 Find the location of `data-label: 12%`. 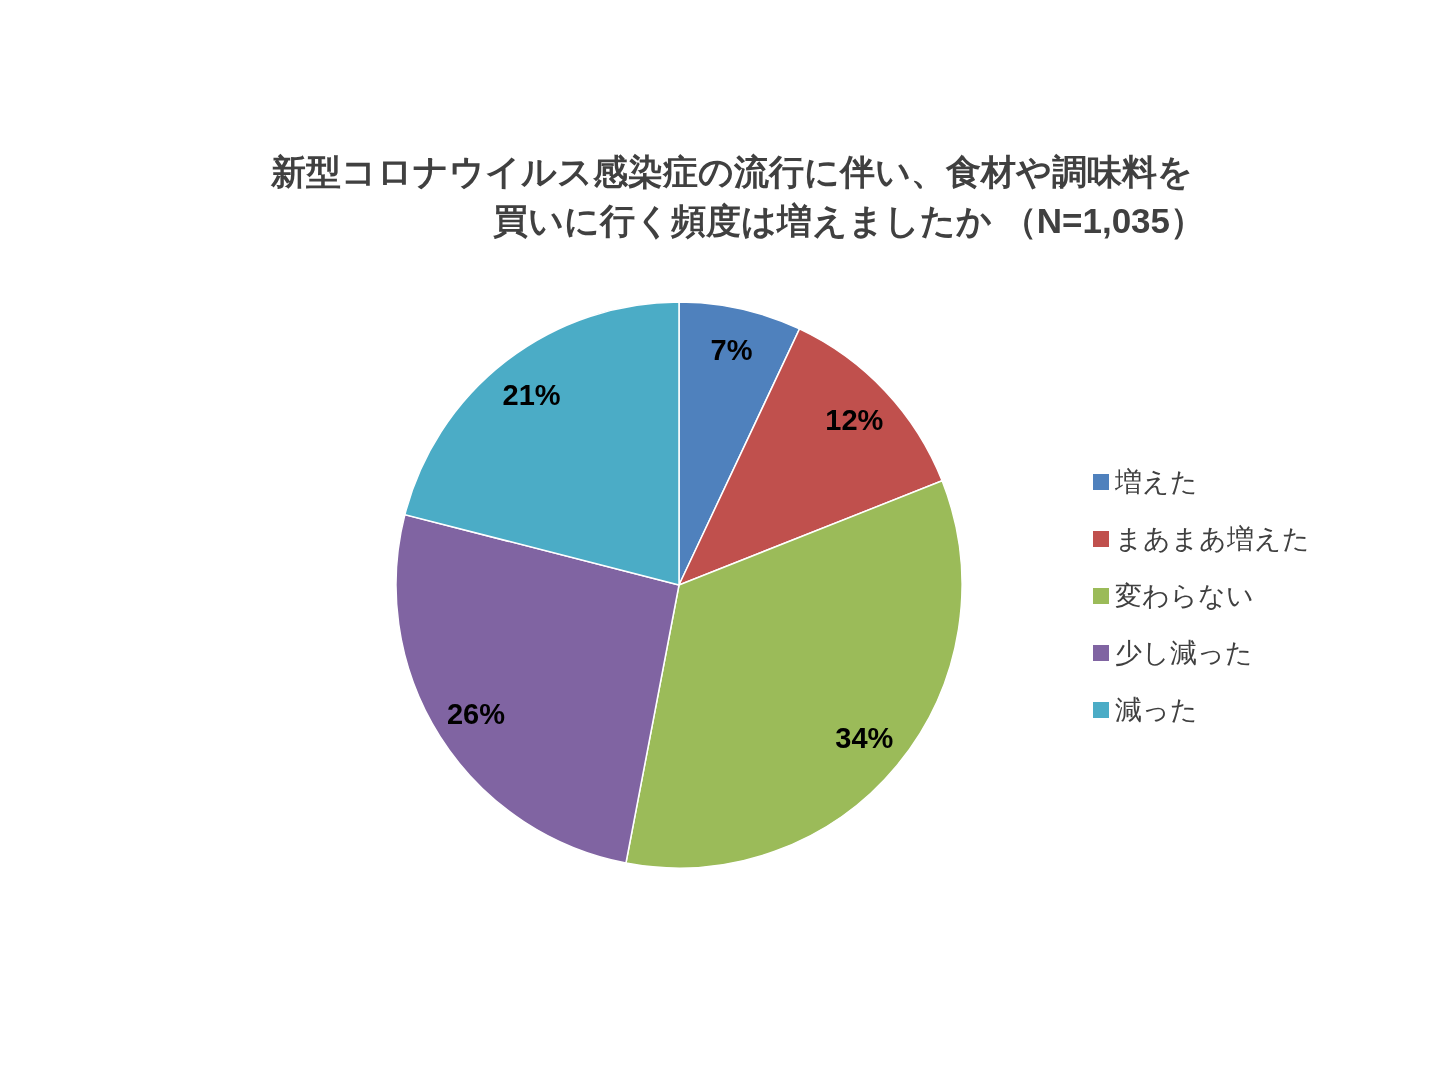

data-label: 12% is located at coordinates (854, 420).